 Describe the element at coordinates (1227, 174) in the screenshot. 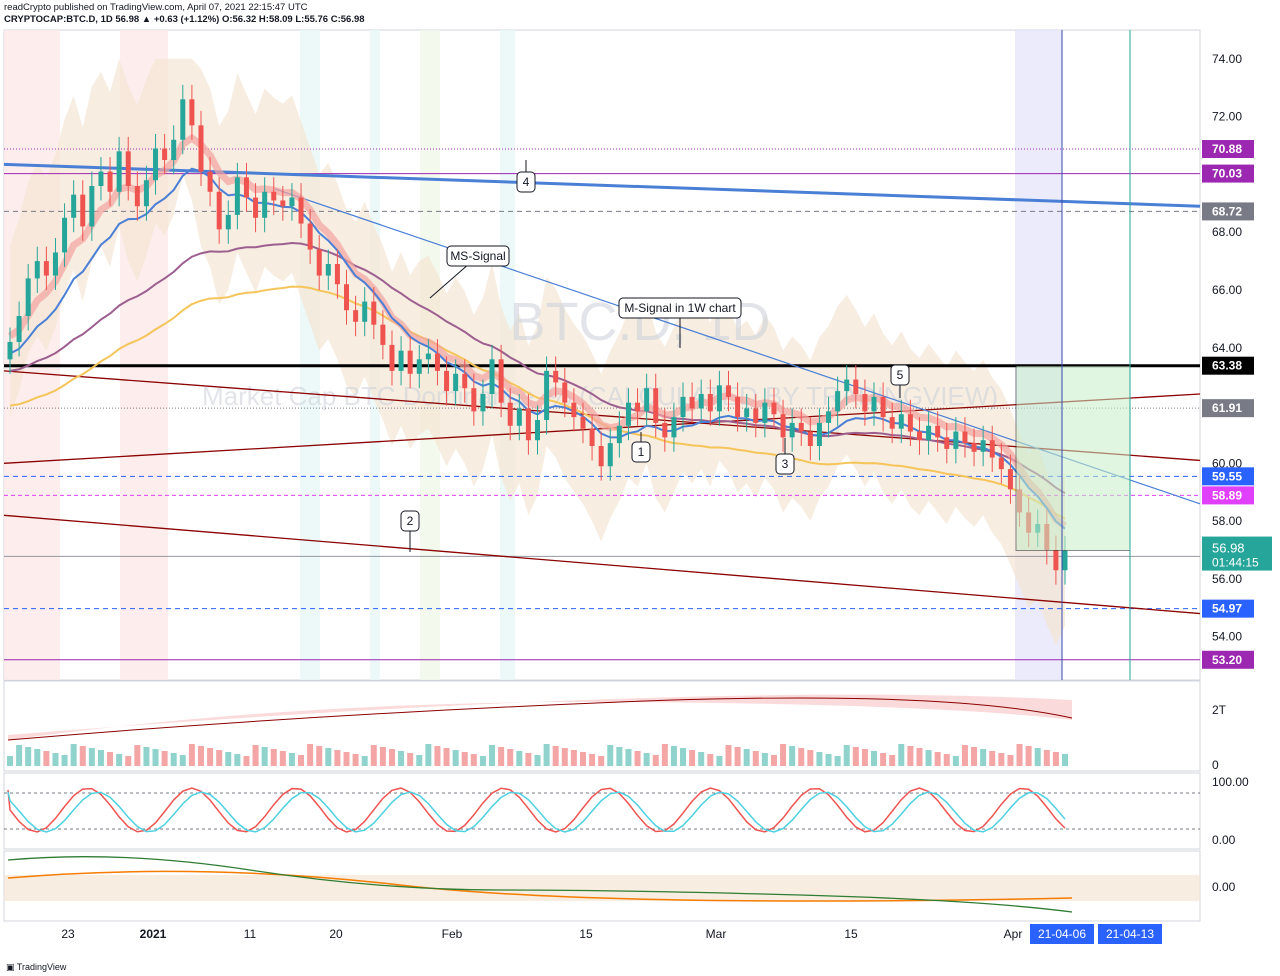

I see `price-axis-label: 70.03` at that location.